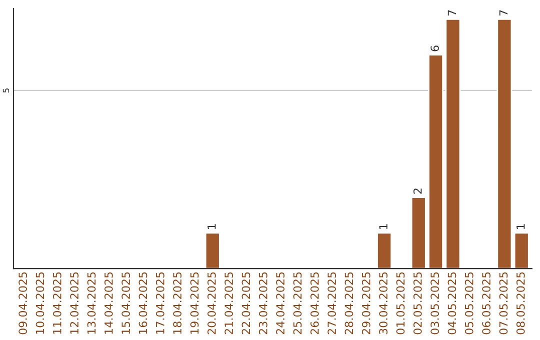 The height and width of the screenshot is (340, 540). Describe the element at coordinates (520, 303) in the screenshot. I see `x-tick-label: 08.05.2025` at that location.